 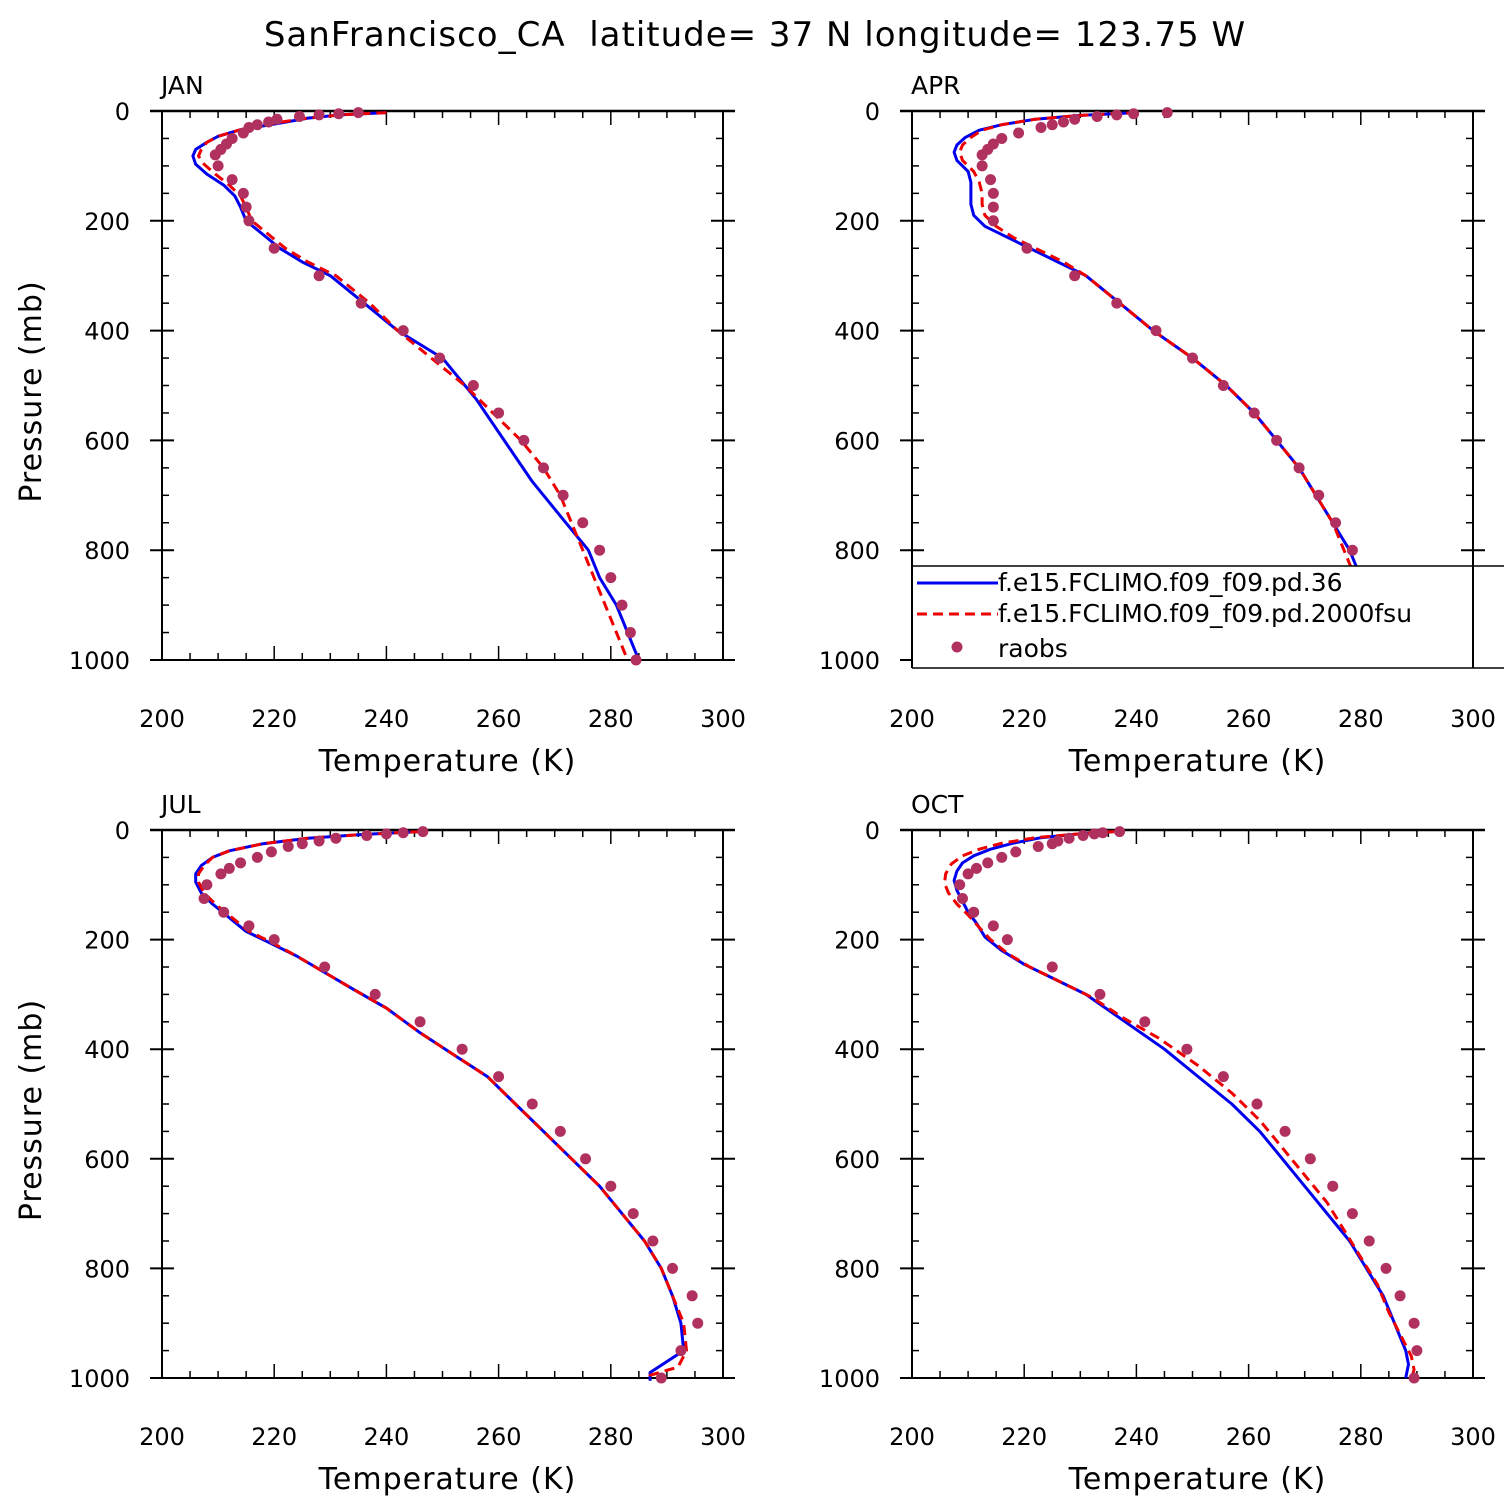 I want to click on panel-label: APR, so click(x=936, y=85).